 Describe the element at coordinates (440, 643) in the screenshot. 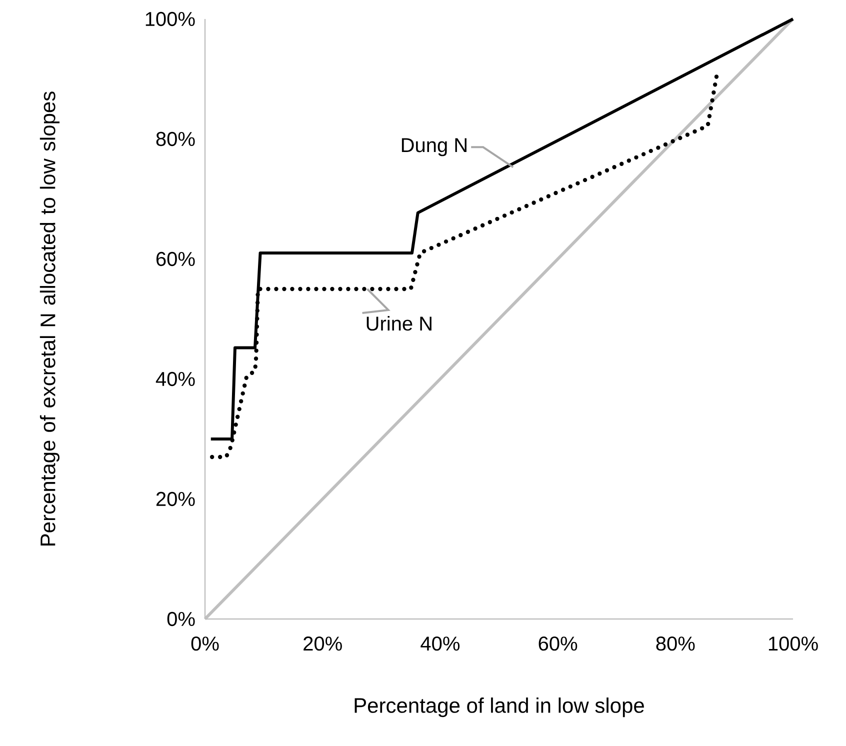

I see `x-tick-label: 40%` at that location.